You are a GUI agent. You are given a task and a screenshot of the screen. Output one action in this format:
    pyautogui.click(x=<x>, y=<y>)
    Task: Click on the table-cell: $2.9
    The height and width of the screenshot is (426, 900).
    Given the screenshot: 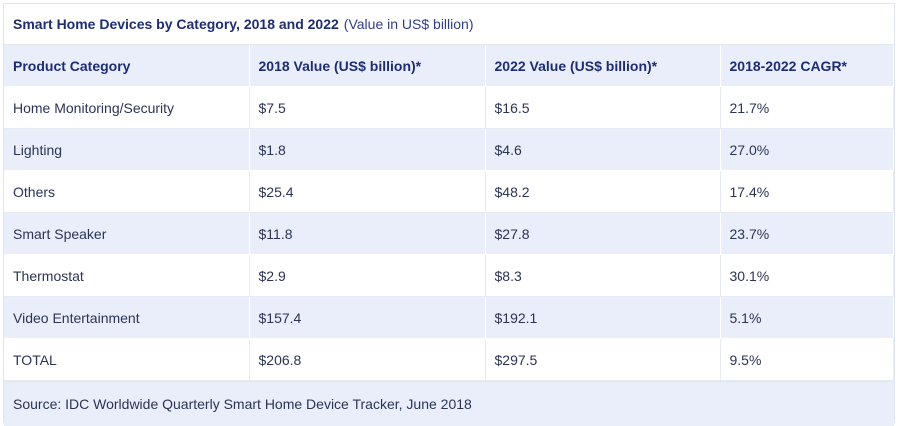 What is the action you would take?
    pyautogui.click(x=367, y=275)
    